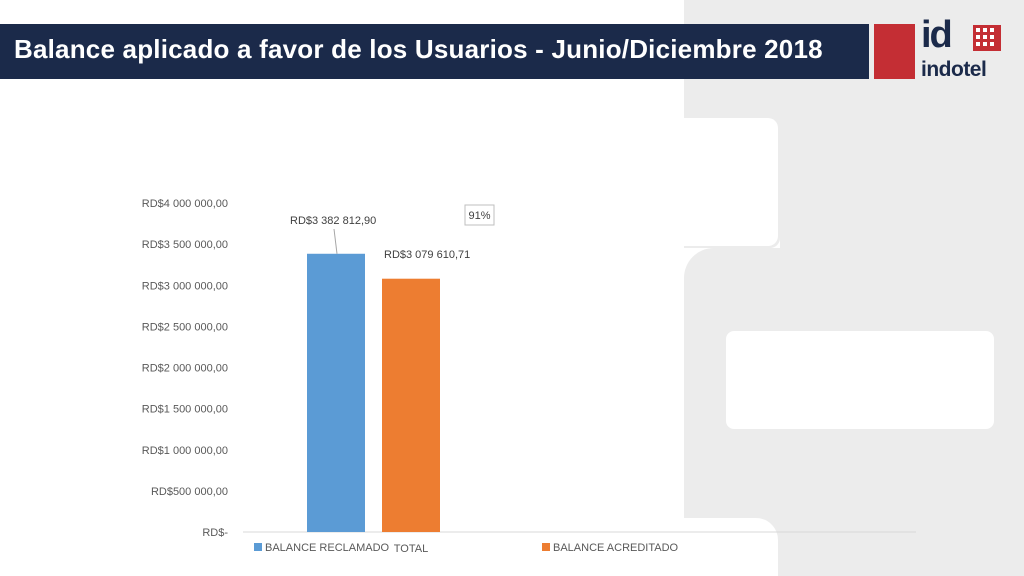  What do you see at coordinates (860, 380) in the screenshot?
I see `background-white-card` at bounding box center [860, 380].